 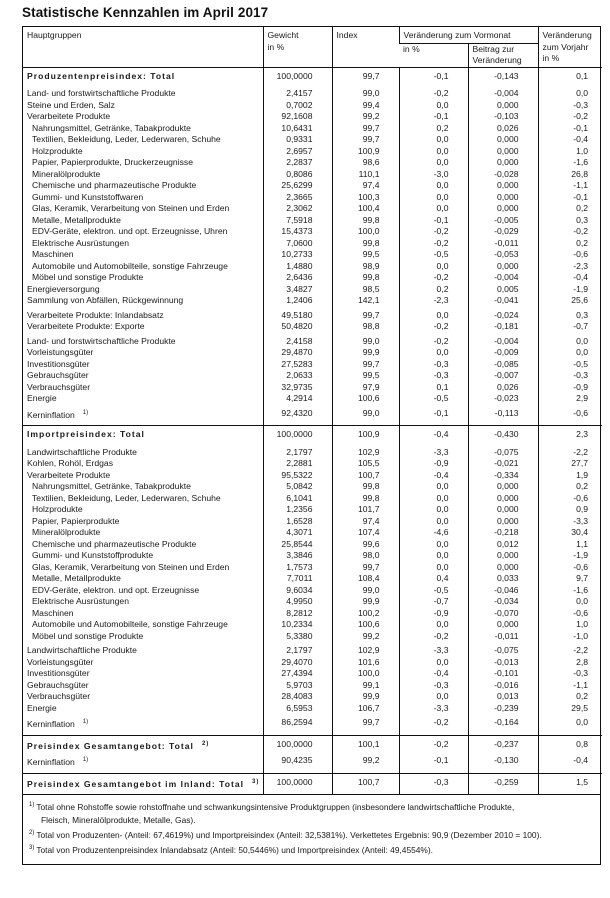 I want to click on table-row: Holzprodukte 2,6957 100,9 0,0 0,000 1,0, so click(x=313, y=151).